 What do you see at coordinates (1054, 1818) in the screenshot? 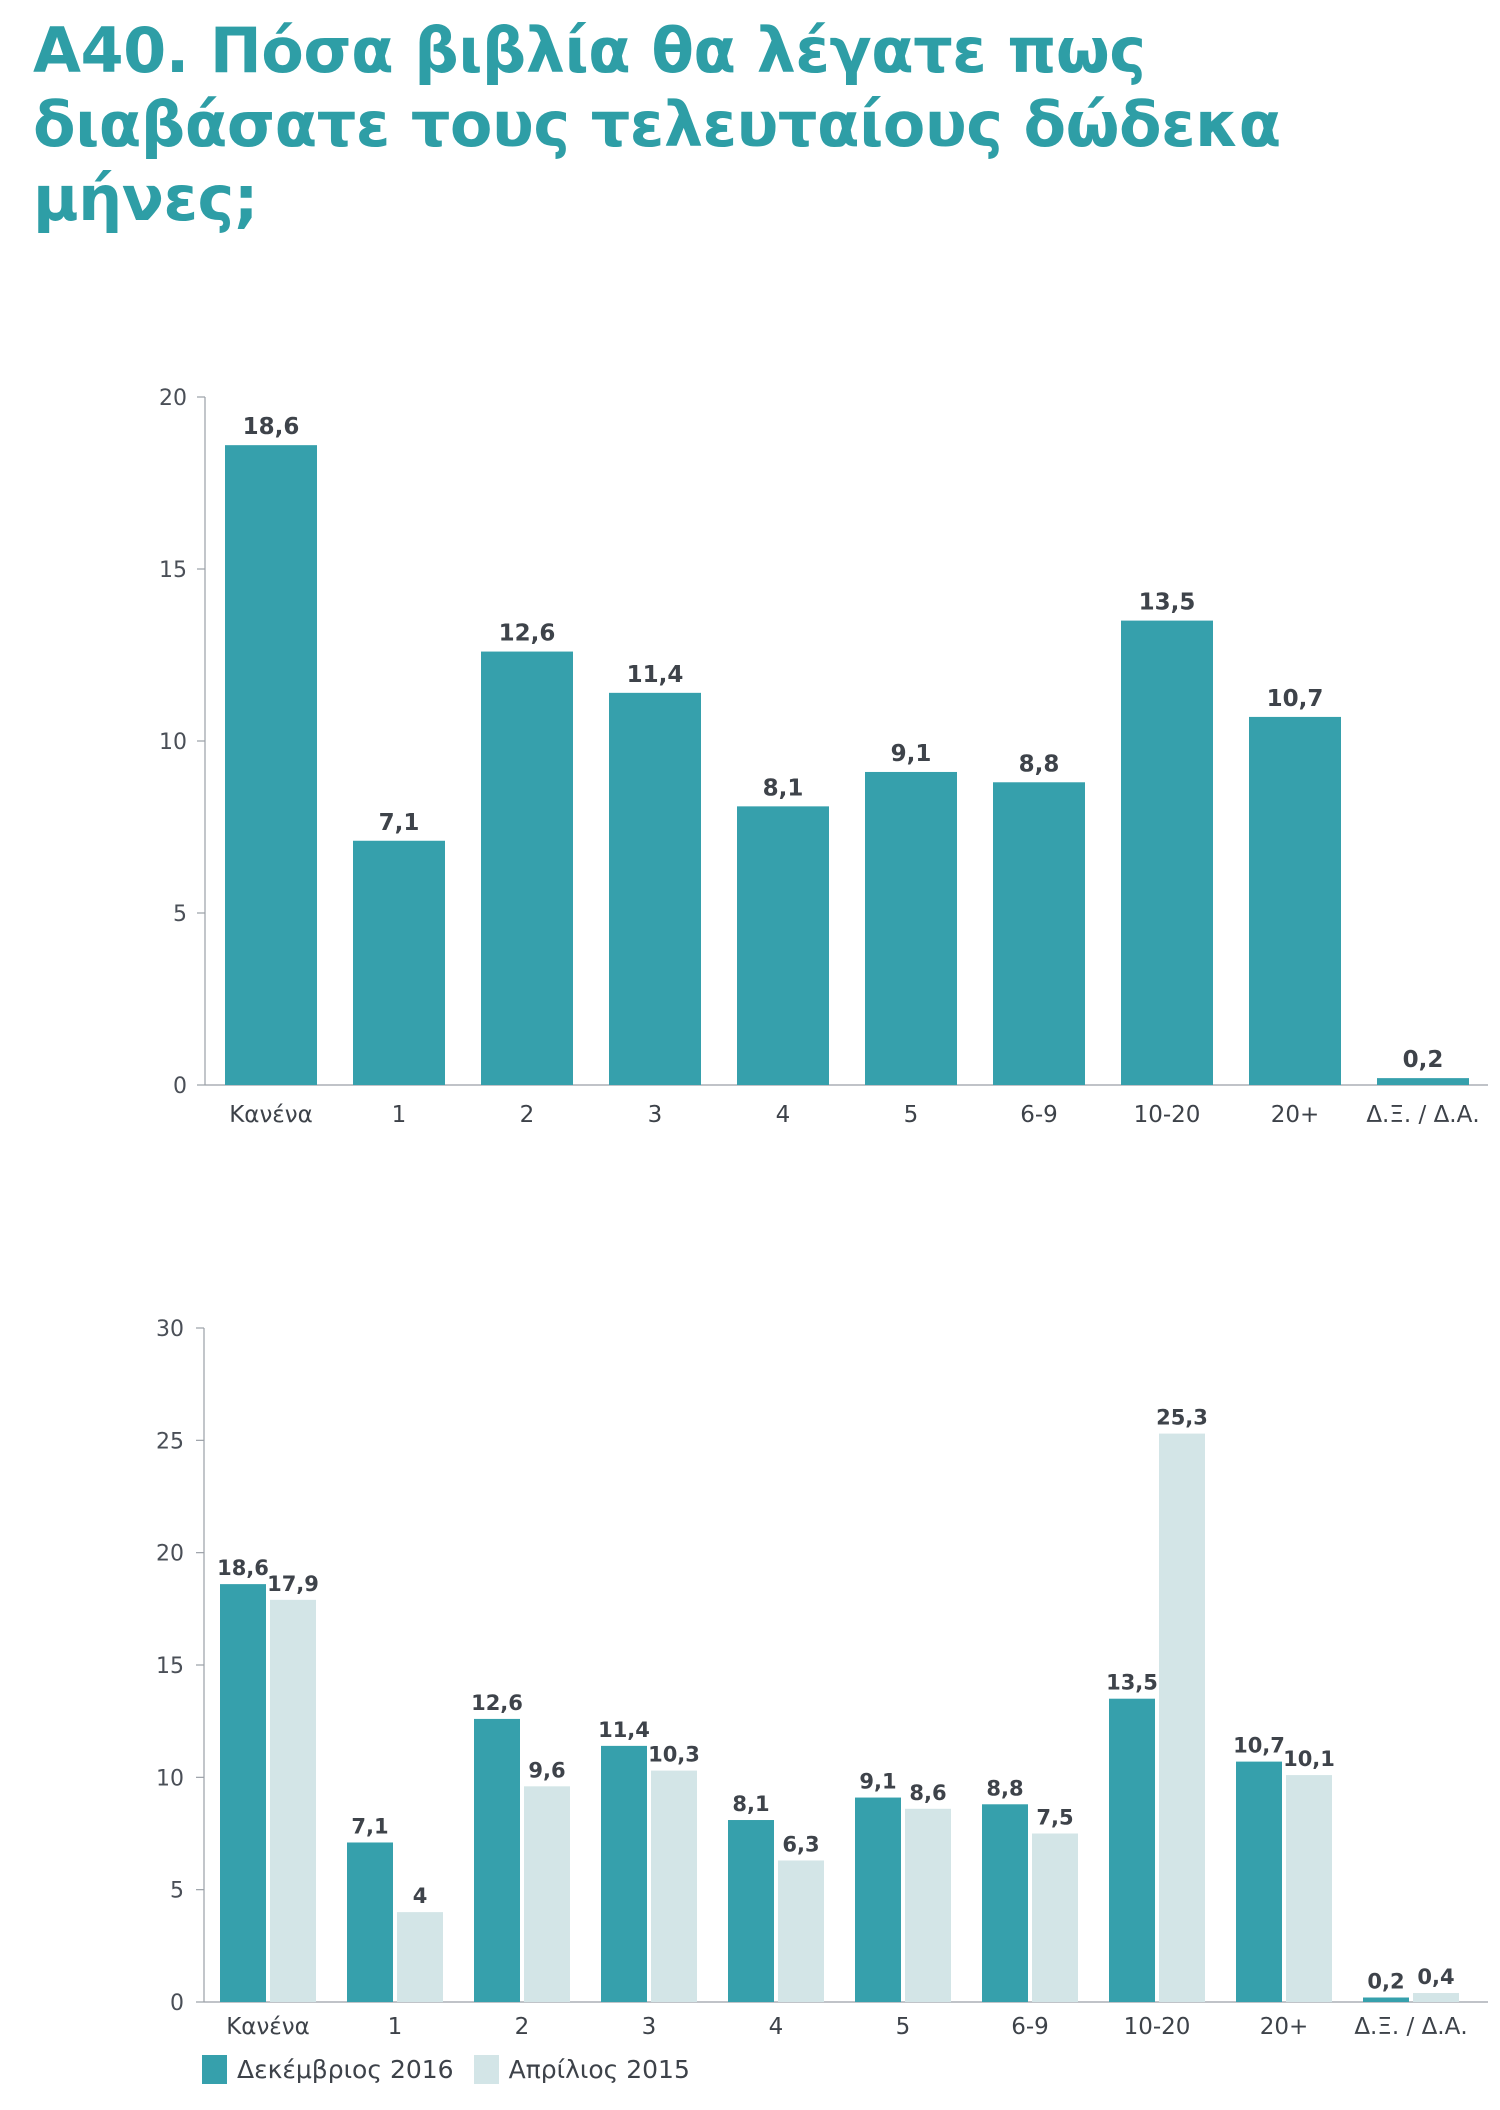
I see `bar-value-label-apr-2015: 7,5` at bounding box center [1054, 1818].